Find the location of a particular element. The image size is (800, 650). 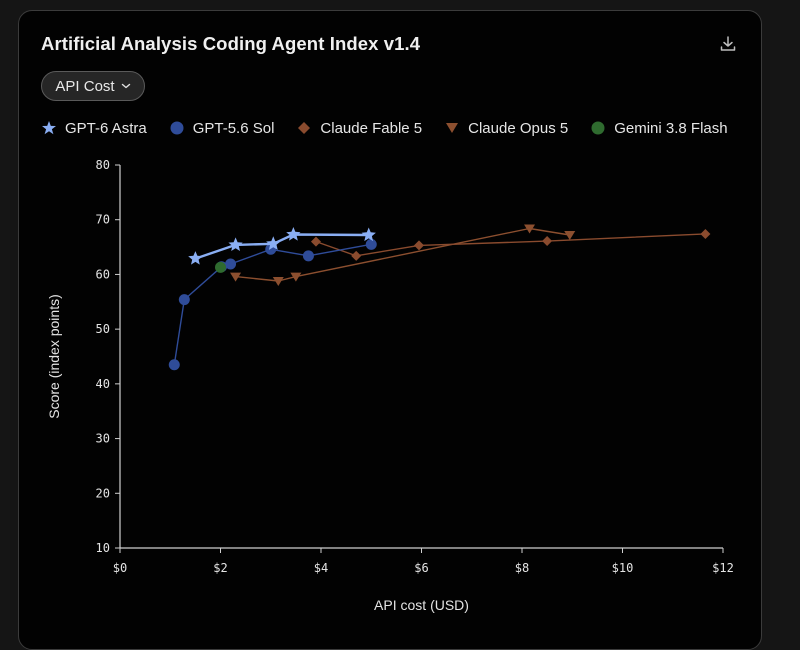

metric-dropdown: API Cost is located at coordinates (93, 86).